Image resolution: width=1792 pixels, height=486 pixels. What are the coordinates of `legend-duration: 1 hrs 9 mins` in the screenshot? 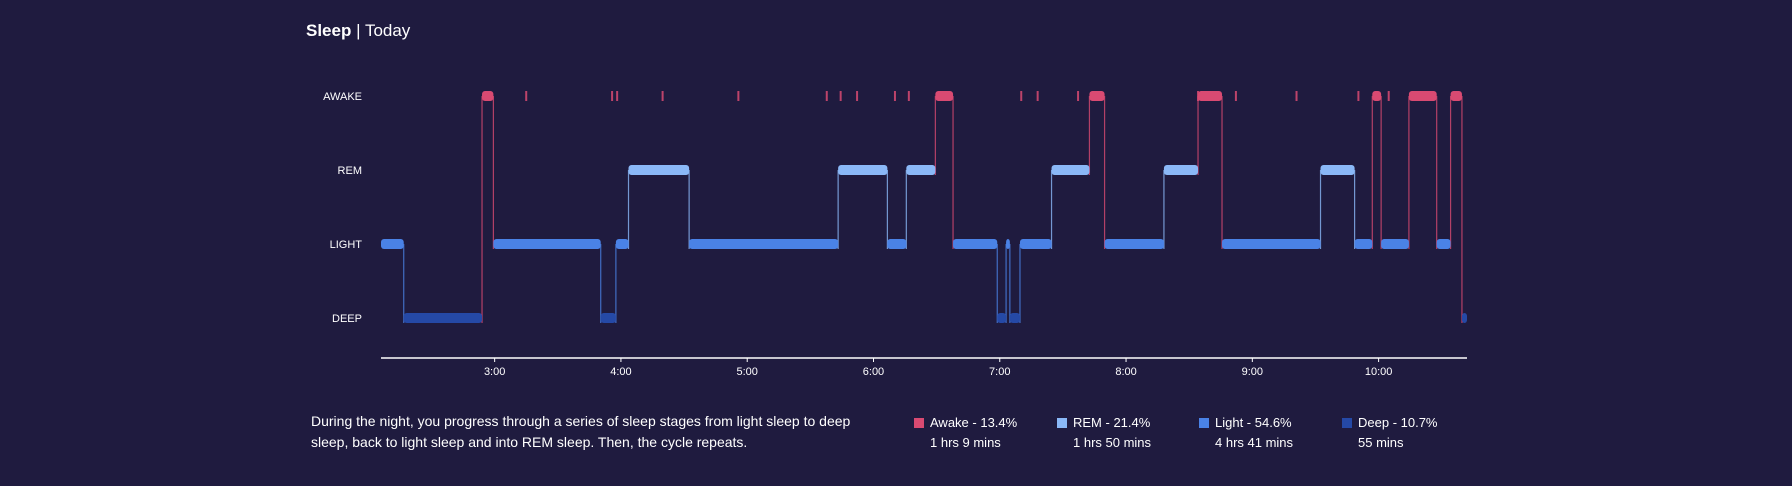 It's located at (965, 442).